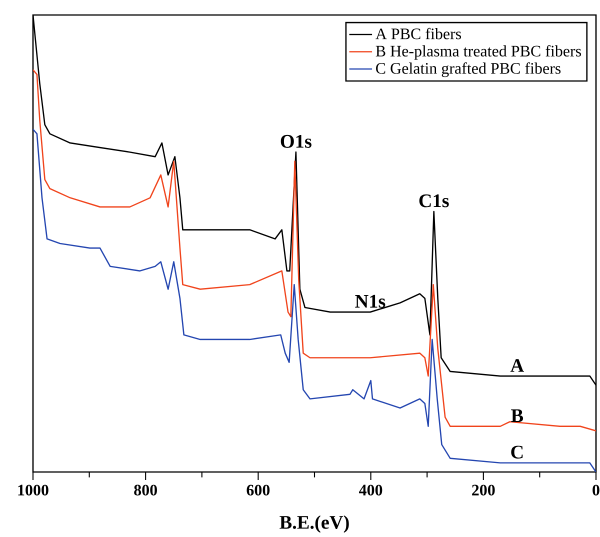 The width and height of the screenshot is (600, 537). What do you see at coordinates (33, 490) in the screenshot?
I see `x-tick-label: 1000` at bounding box center [33, 490].